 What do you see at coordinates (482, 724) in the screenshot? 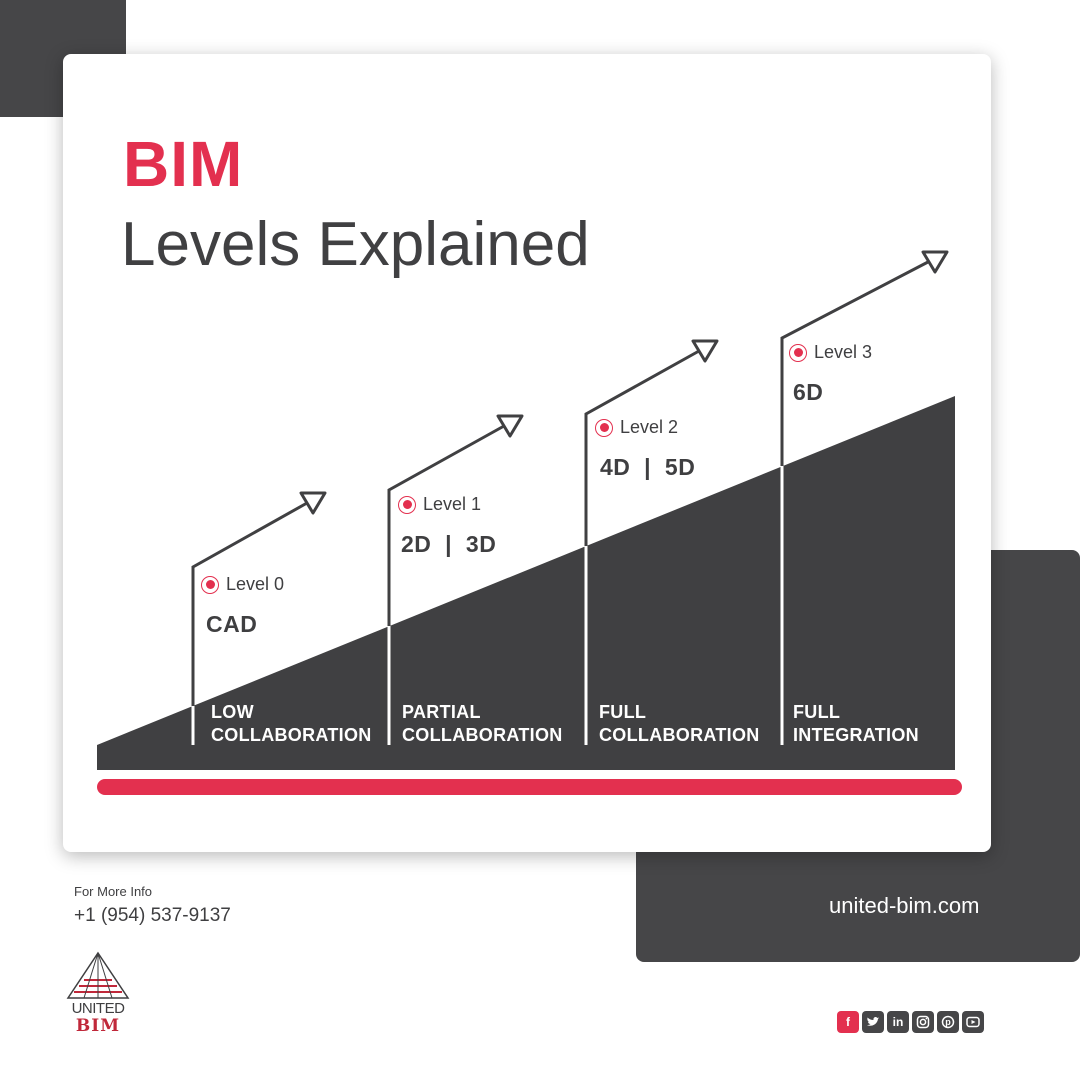
I see `level-1-collaboration: PARTIAL COLLABORATION` at bounding box center [482, 724].